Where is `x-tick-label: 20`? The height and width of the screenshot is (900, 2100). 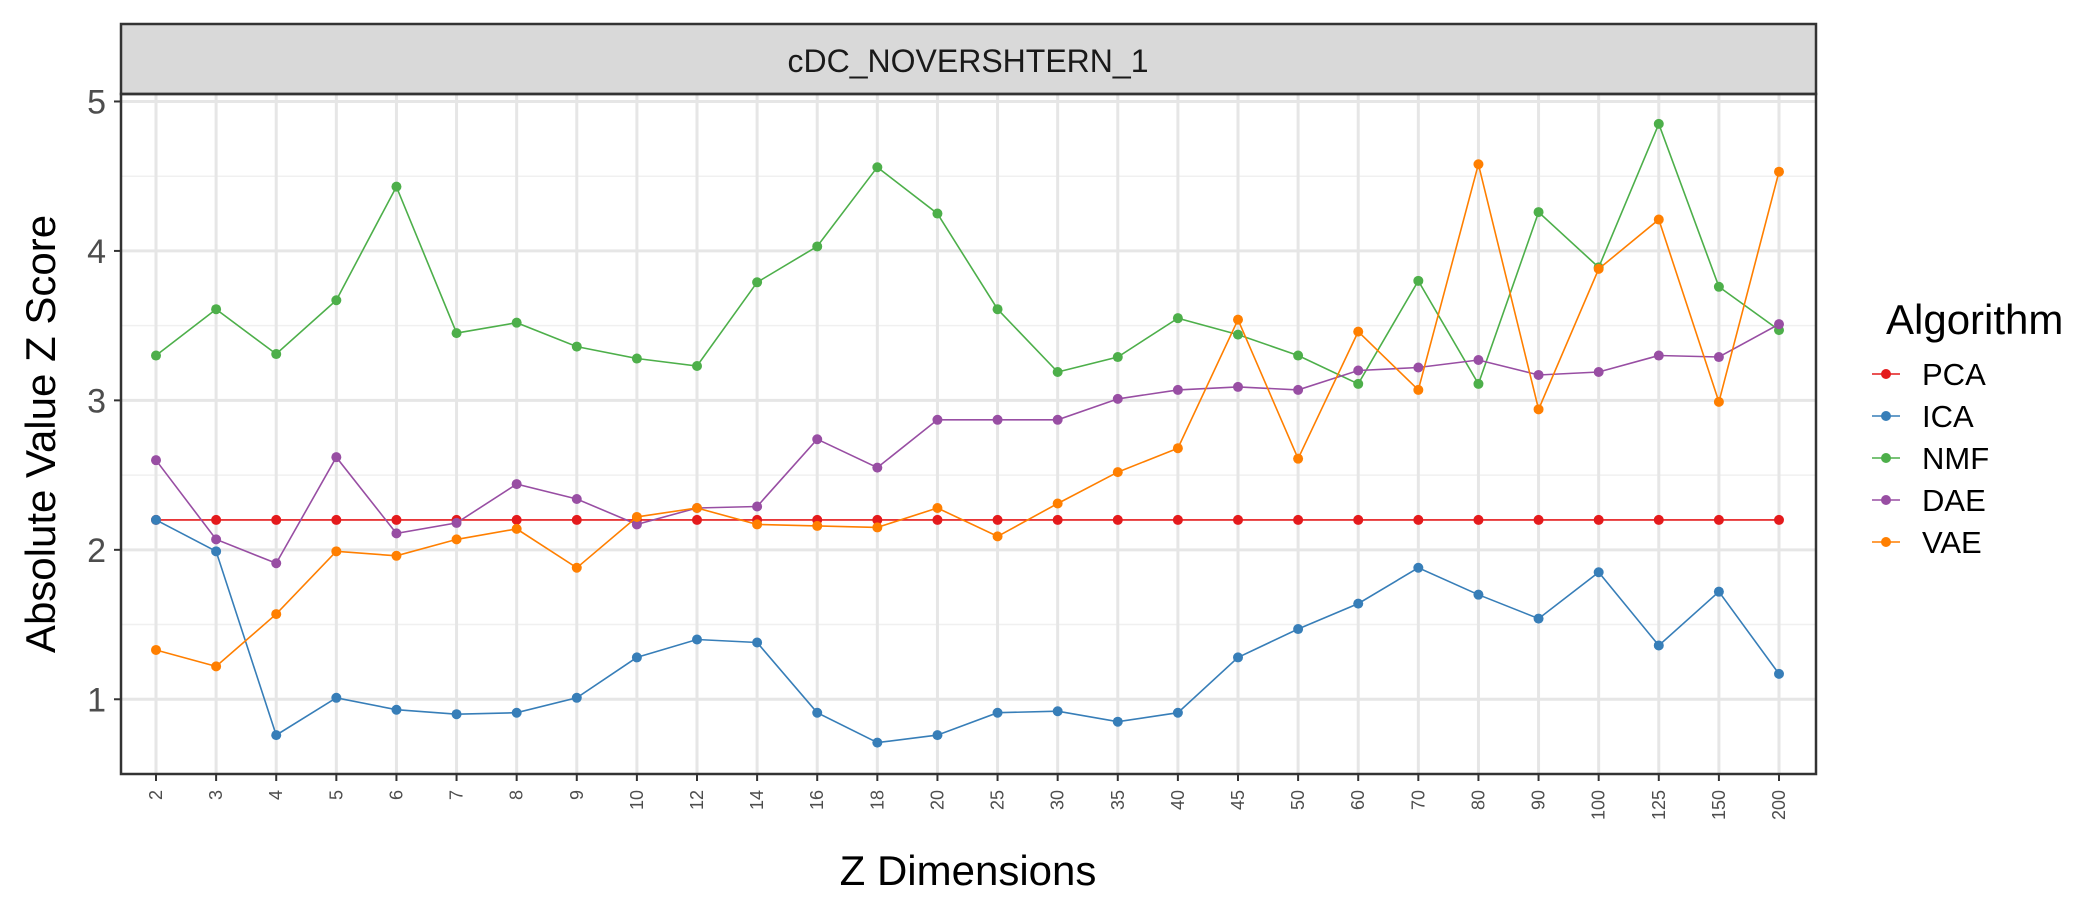 x-tick-label: 20 is located at coordinates (937, 800).